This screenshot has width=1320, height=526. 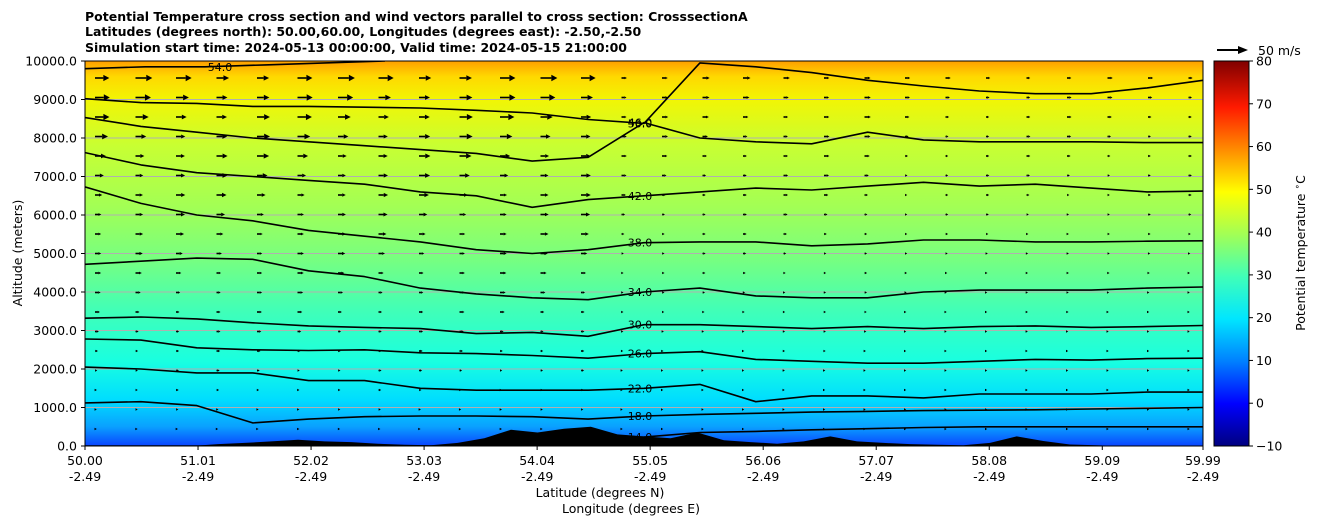 What do you see at coordinates (1264, 232) in the screenshot?
I see `colorbar-tick-label: 40` at bounding box center [1264, 232].